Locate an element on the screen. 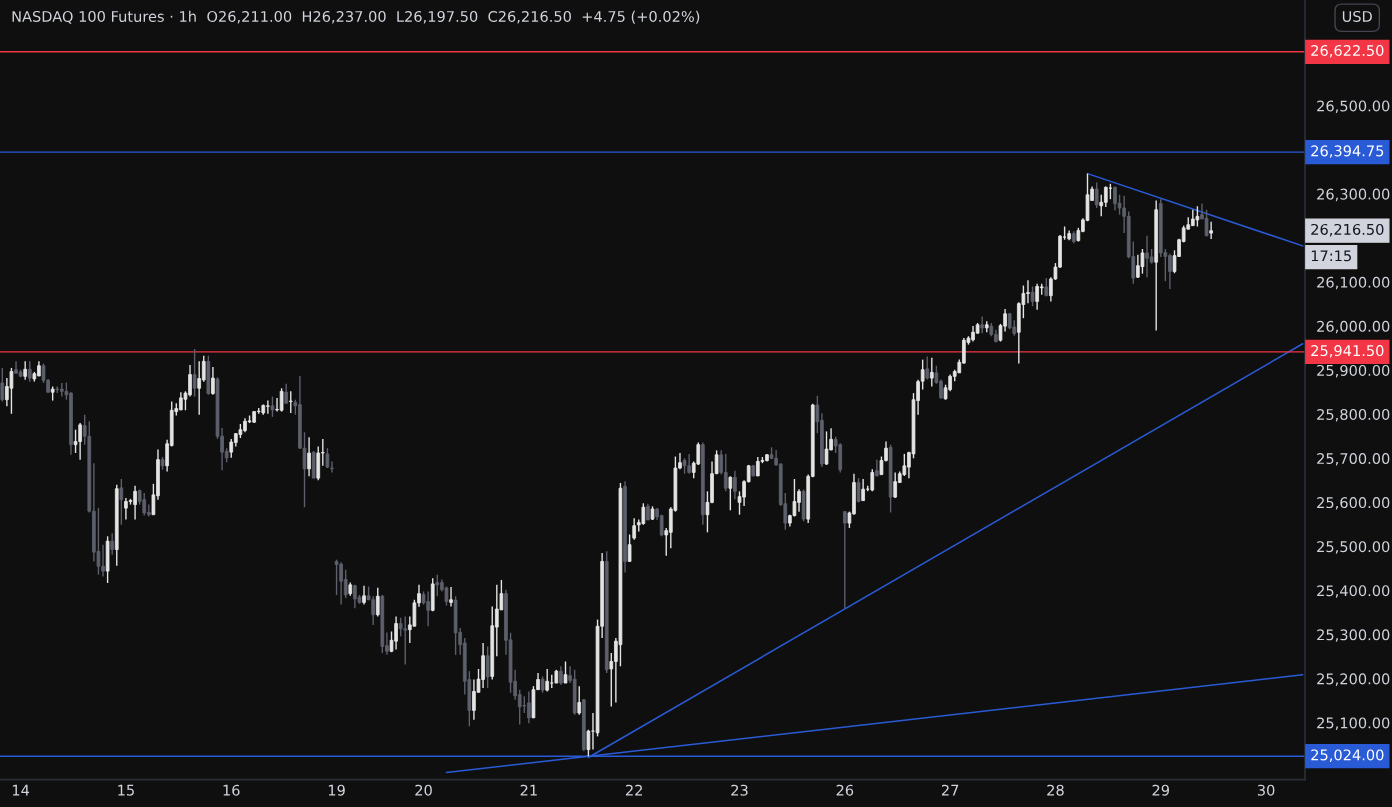 The width and height of the screenshot is (1392, 807). x-tick-label: 23 is located at coordinates (739, 790).